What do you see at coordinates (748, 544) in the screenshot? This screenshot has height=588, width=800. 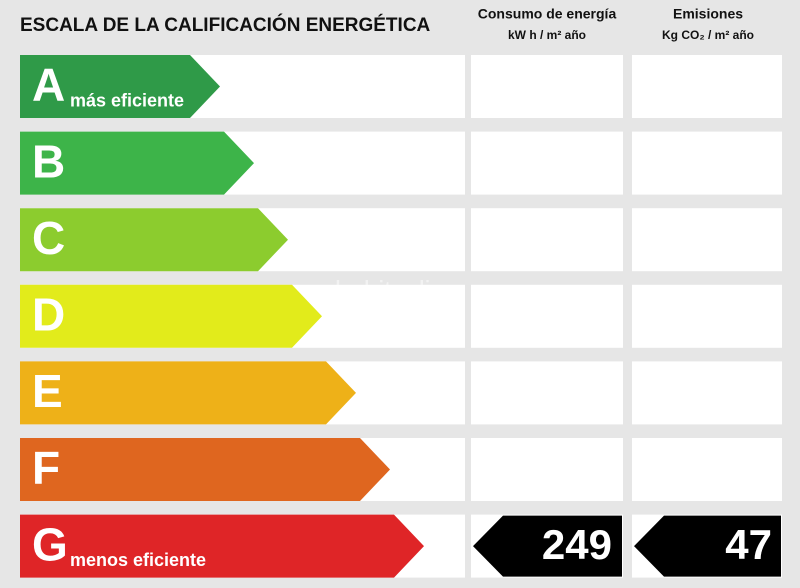 I see `emissions-value: 47` at bounding box center [748, 544].